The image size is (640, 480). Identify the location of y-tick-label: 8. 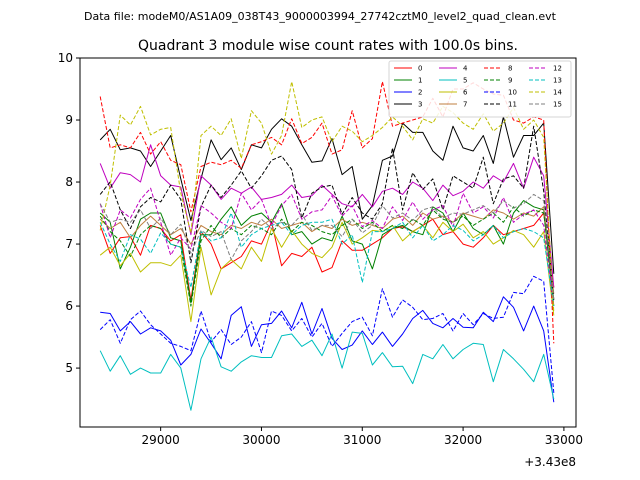
(69, 182).